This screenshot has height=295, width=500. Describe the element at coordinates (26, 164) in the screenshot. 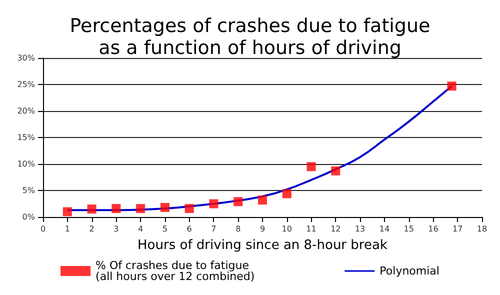

I see `y-tick-label: 10%` at that location.